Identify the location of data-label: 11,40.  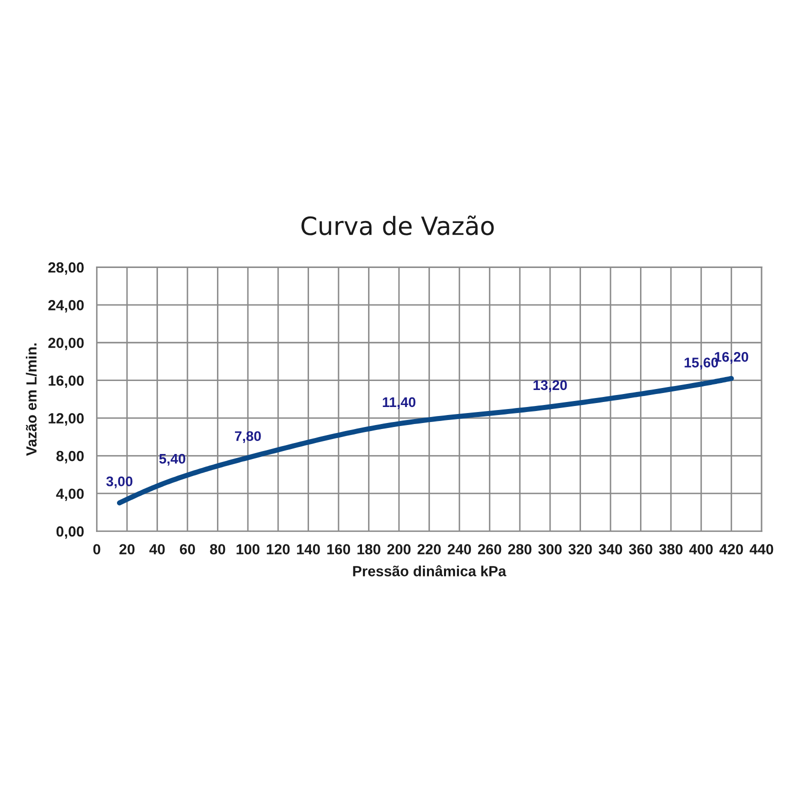
(399, 403).